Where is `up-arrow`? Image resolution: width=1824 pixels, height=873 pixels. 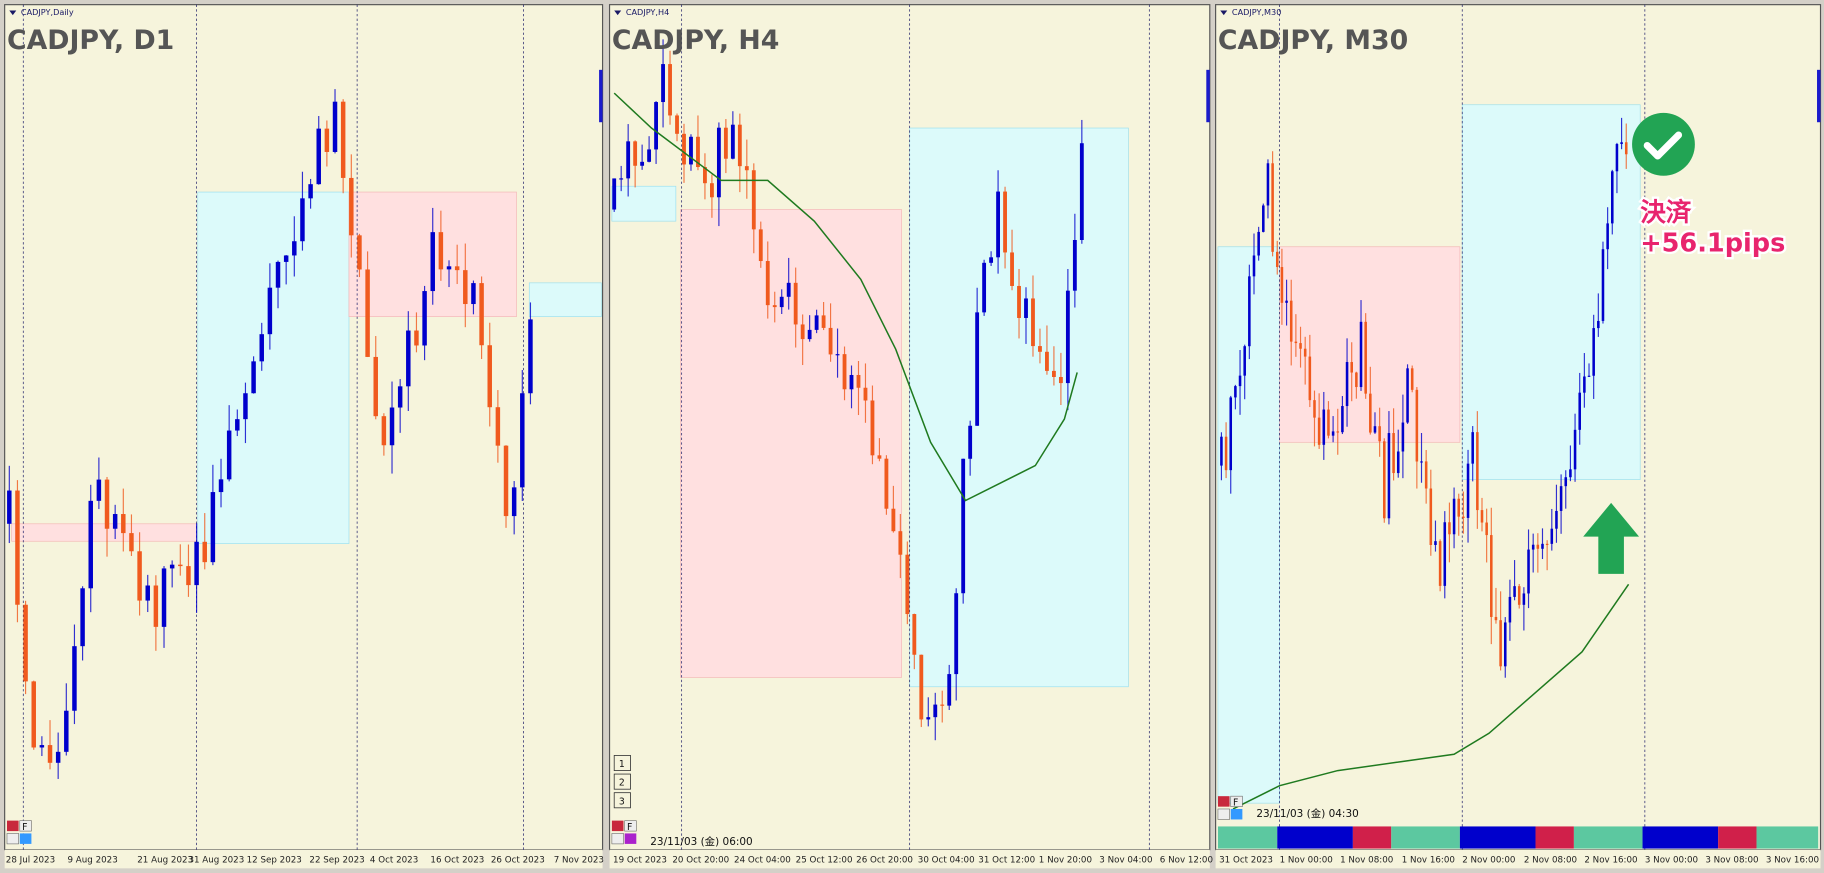
up-arrow is located at coordinates (1611, 538).